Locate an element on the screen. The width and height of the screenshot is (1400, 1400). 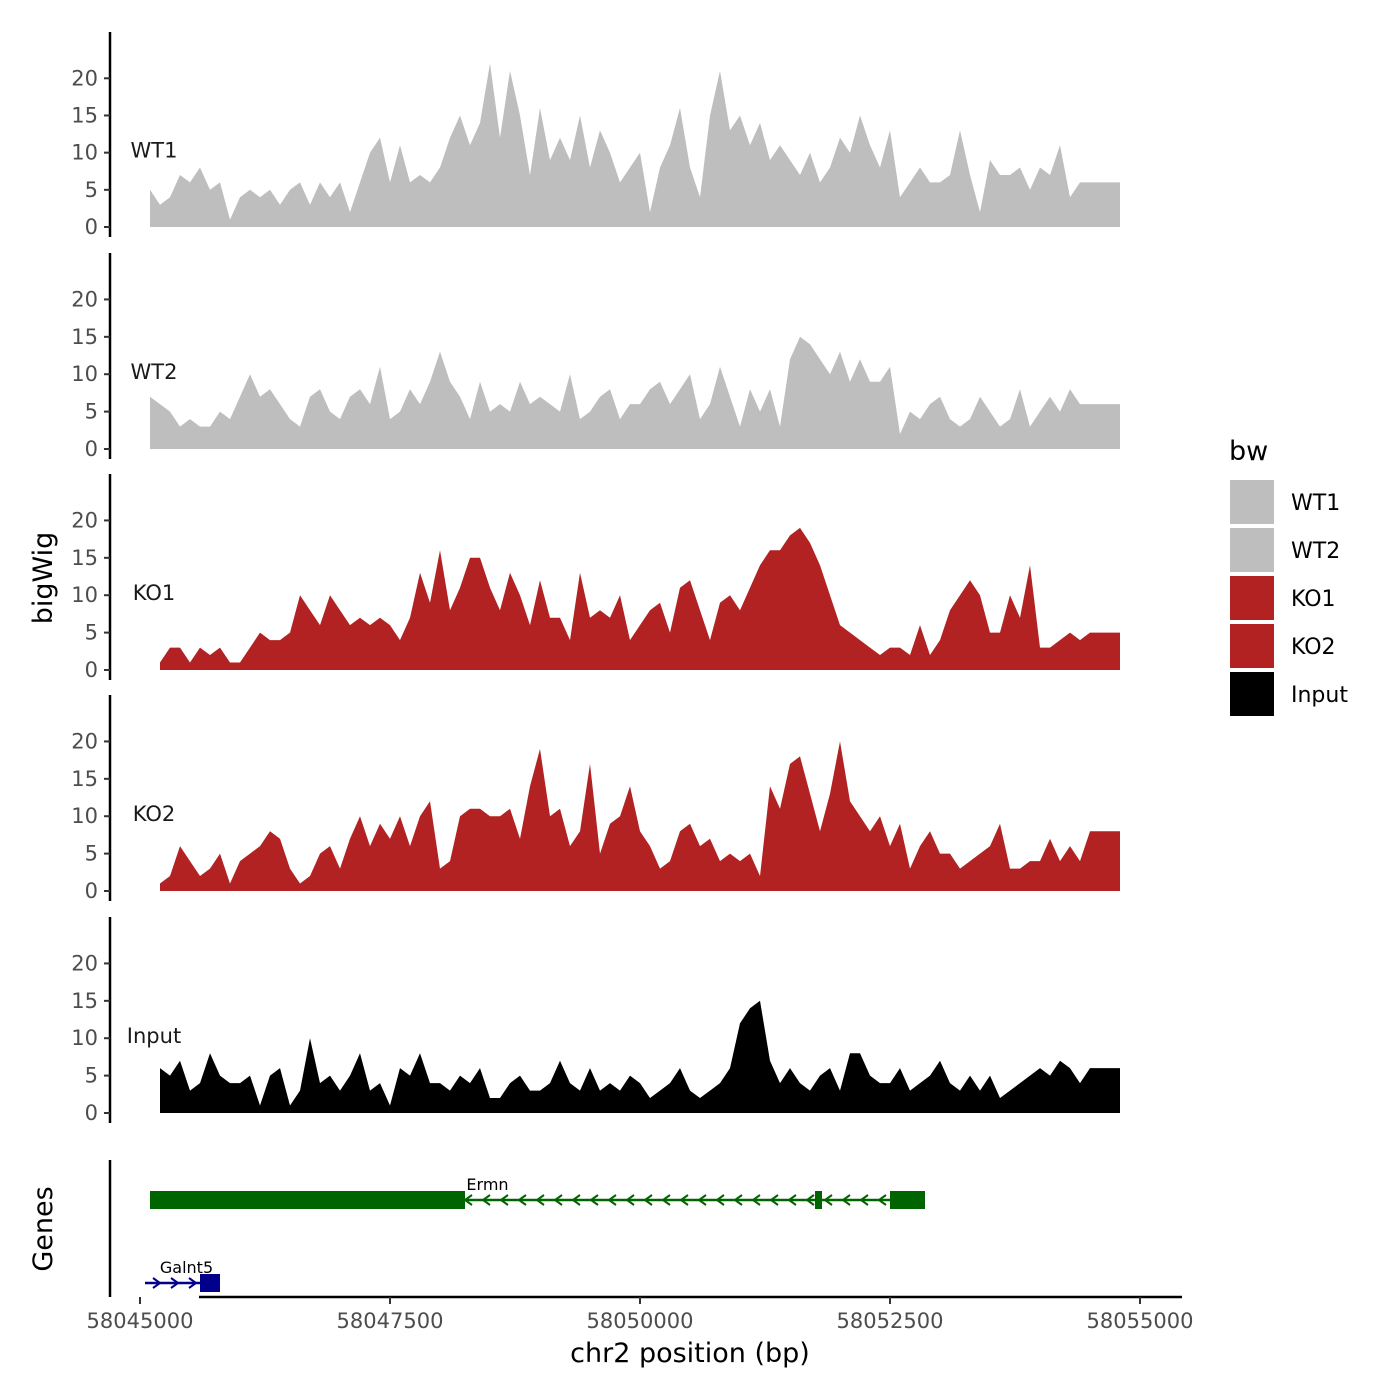
legend-label-wt2: WT2 is located at coordinates (1315, 551).